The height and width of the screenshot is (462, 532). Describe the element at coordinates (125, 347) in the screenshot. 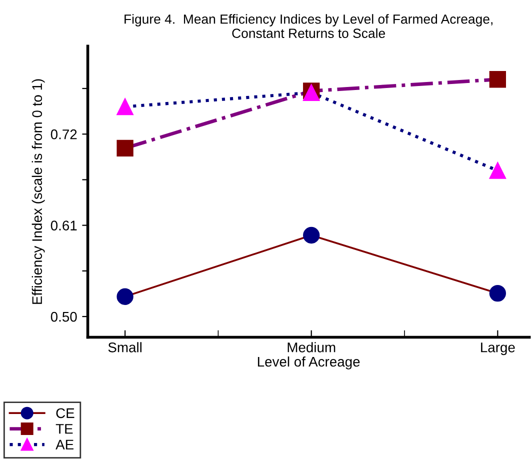

I see `x-tick-label: Small` at that location.